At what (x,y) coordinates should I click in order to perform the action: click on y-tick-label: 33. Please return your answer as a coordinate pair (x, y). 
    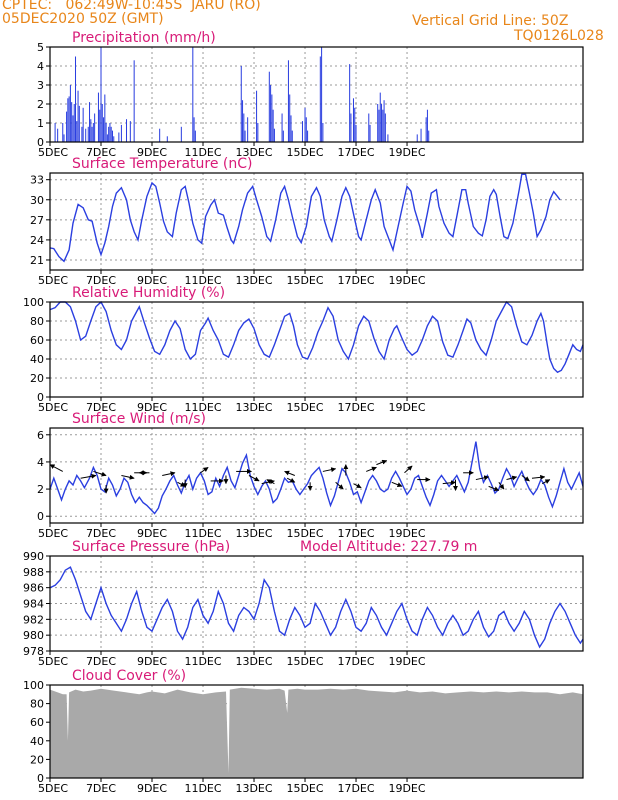
    Looking at the image, I should click on (37, 180).